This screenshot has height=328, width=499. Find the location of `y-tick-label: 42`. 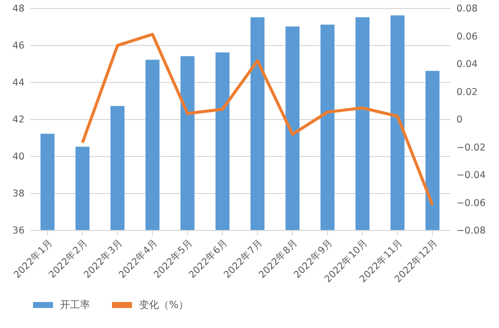

y-tick-label: 42 is located at coordinates (18, 120).